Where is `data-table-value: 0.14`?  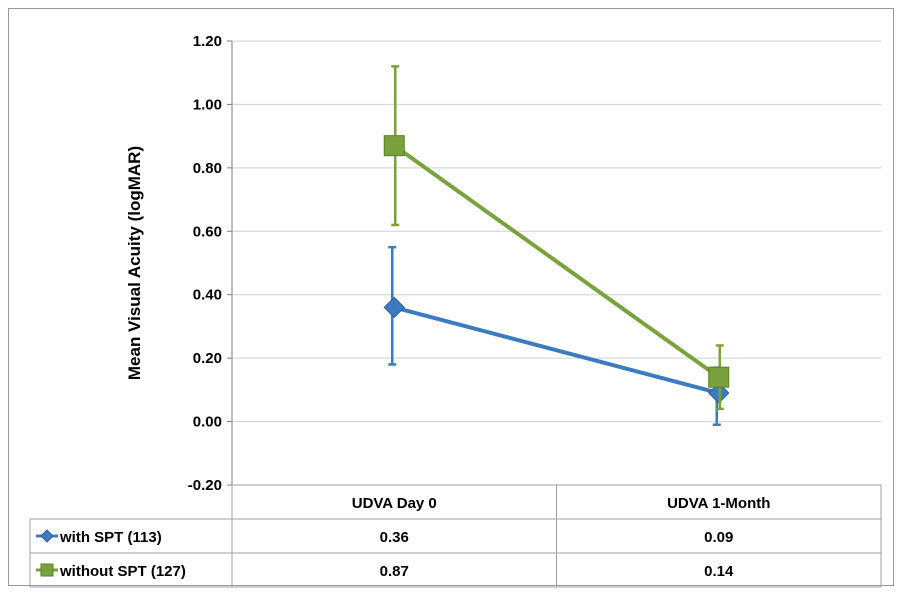 data-table-value: 0.14 is located at coordinates (719, 571).